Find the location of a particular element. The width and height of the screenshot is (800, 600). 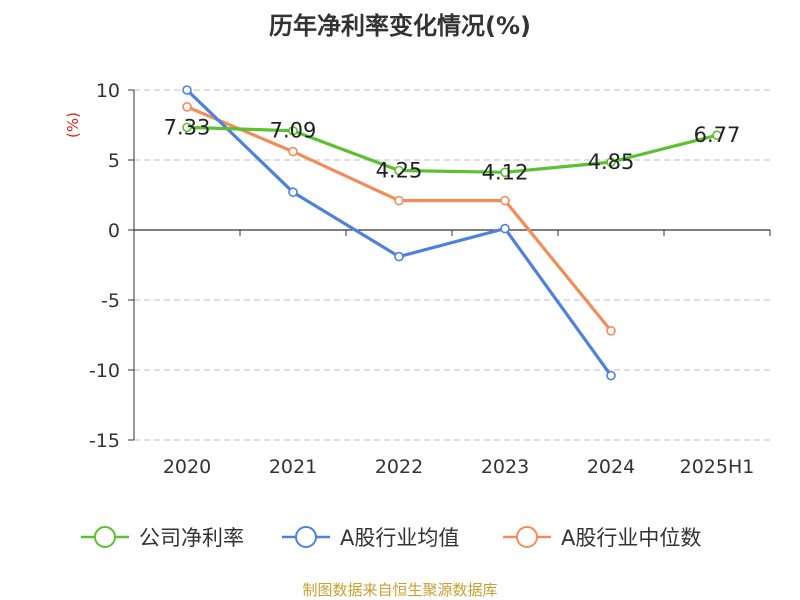

chart-title: 历年净利率变化情况(%) is located at coordinates (400, 26).